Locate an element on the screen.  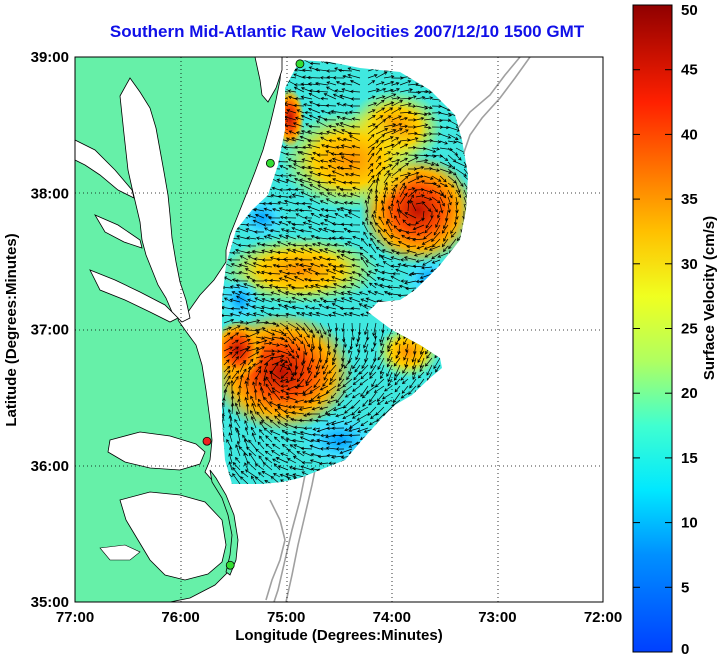
outer-banks is located at coordinates (224, 522).